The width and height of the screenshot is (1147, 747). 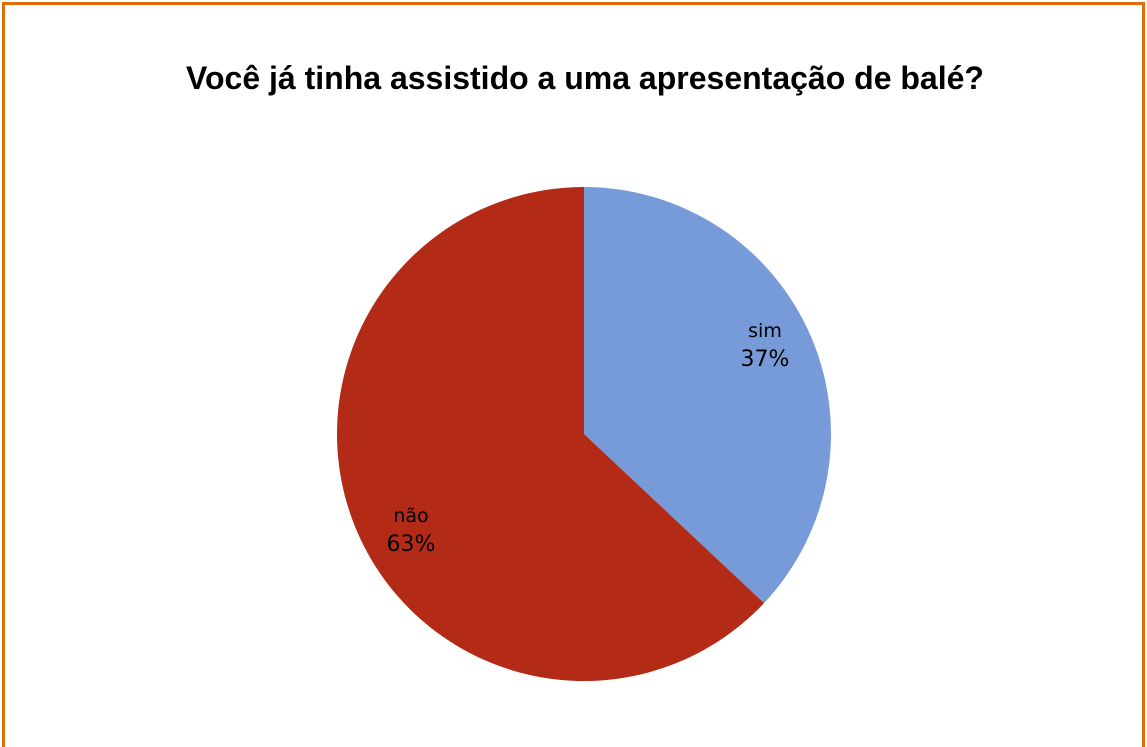 I want to click on slice-value-sim: 37%, so click(x=765, y=359).